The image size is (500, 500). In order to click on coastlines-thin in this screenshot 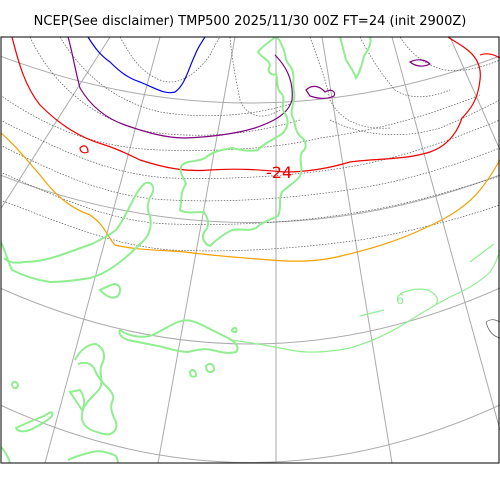, I will do `click(364, 298)`.